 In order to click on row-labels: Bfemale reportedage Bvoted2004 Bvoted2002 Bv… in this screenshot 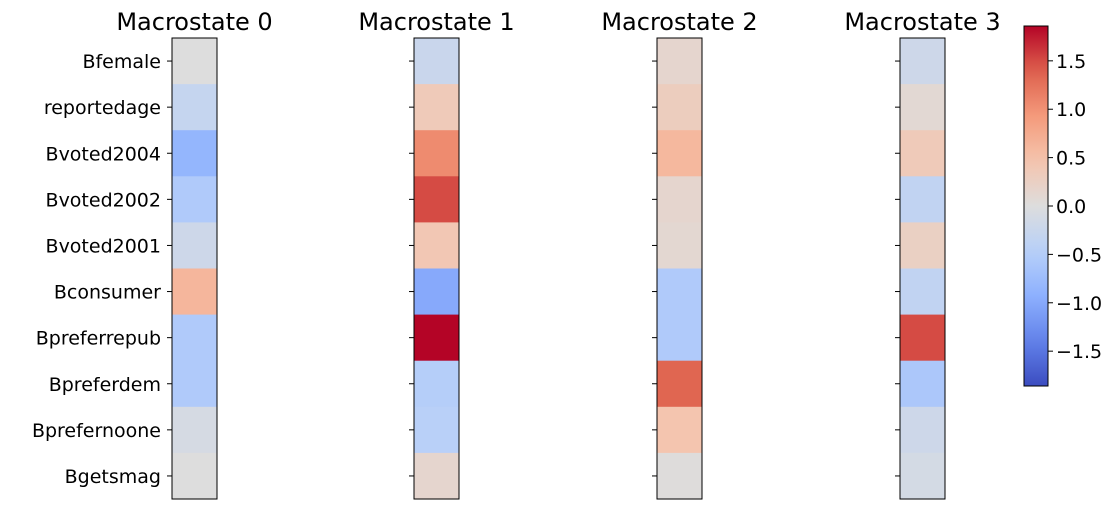, I will do `click(96, 269)`.